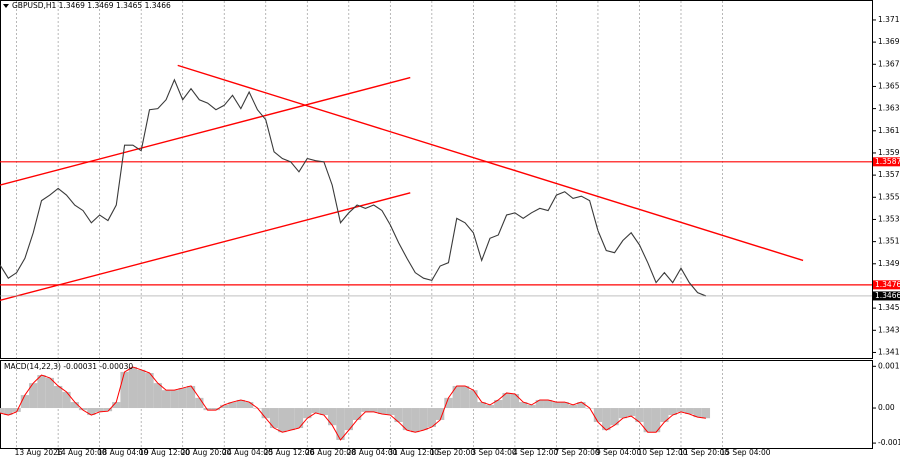 This screenshot has width=900, height=460. I want to click on x-tick-label: 14 Aug 20:00, so click(81, 452).